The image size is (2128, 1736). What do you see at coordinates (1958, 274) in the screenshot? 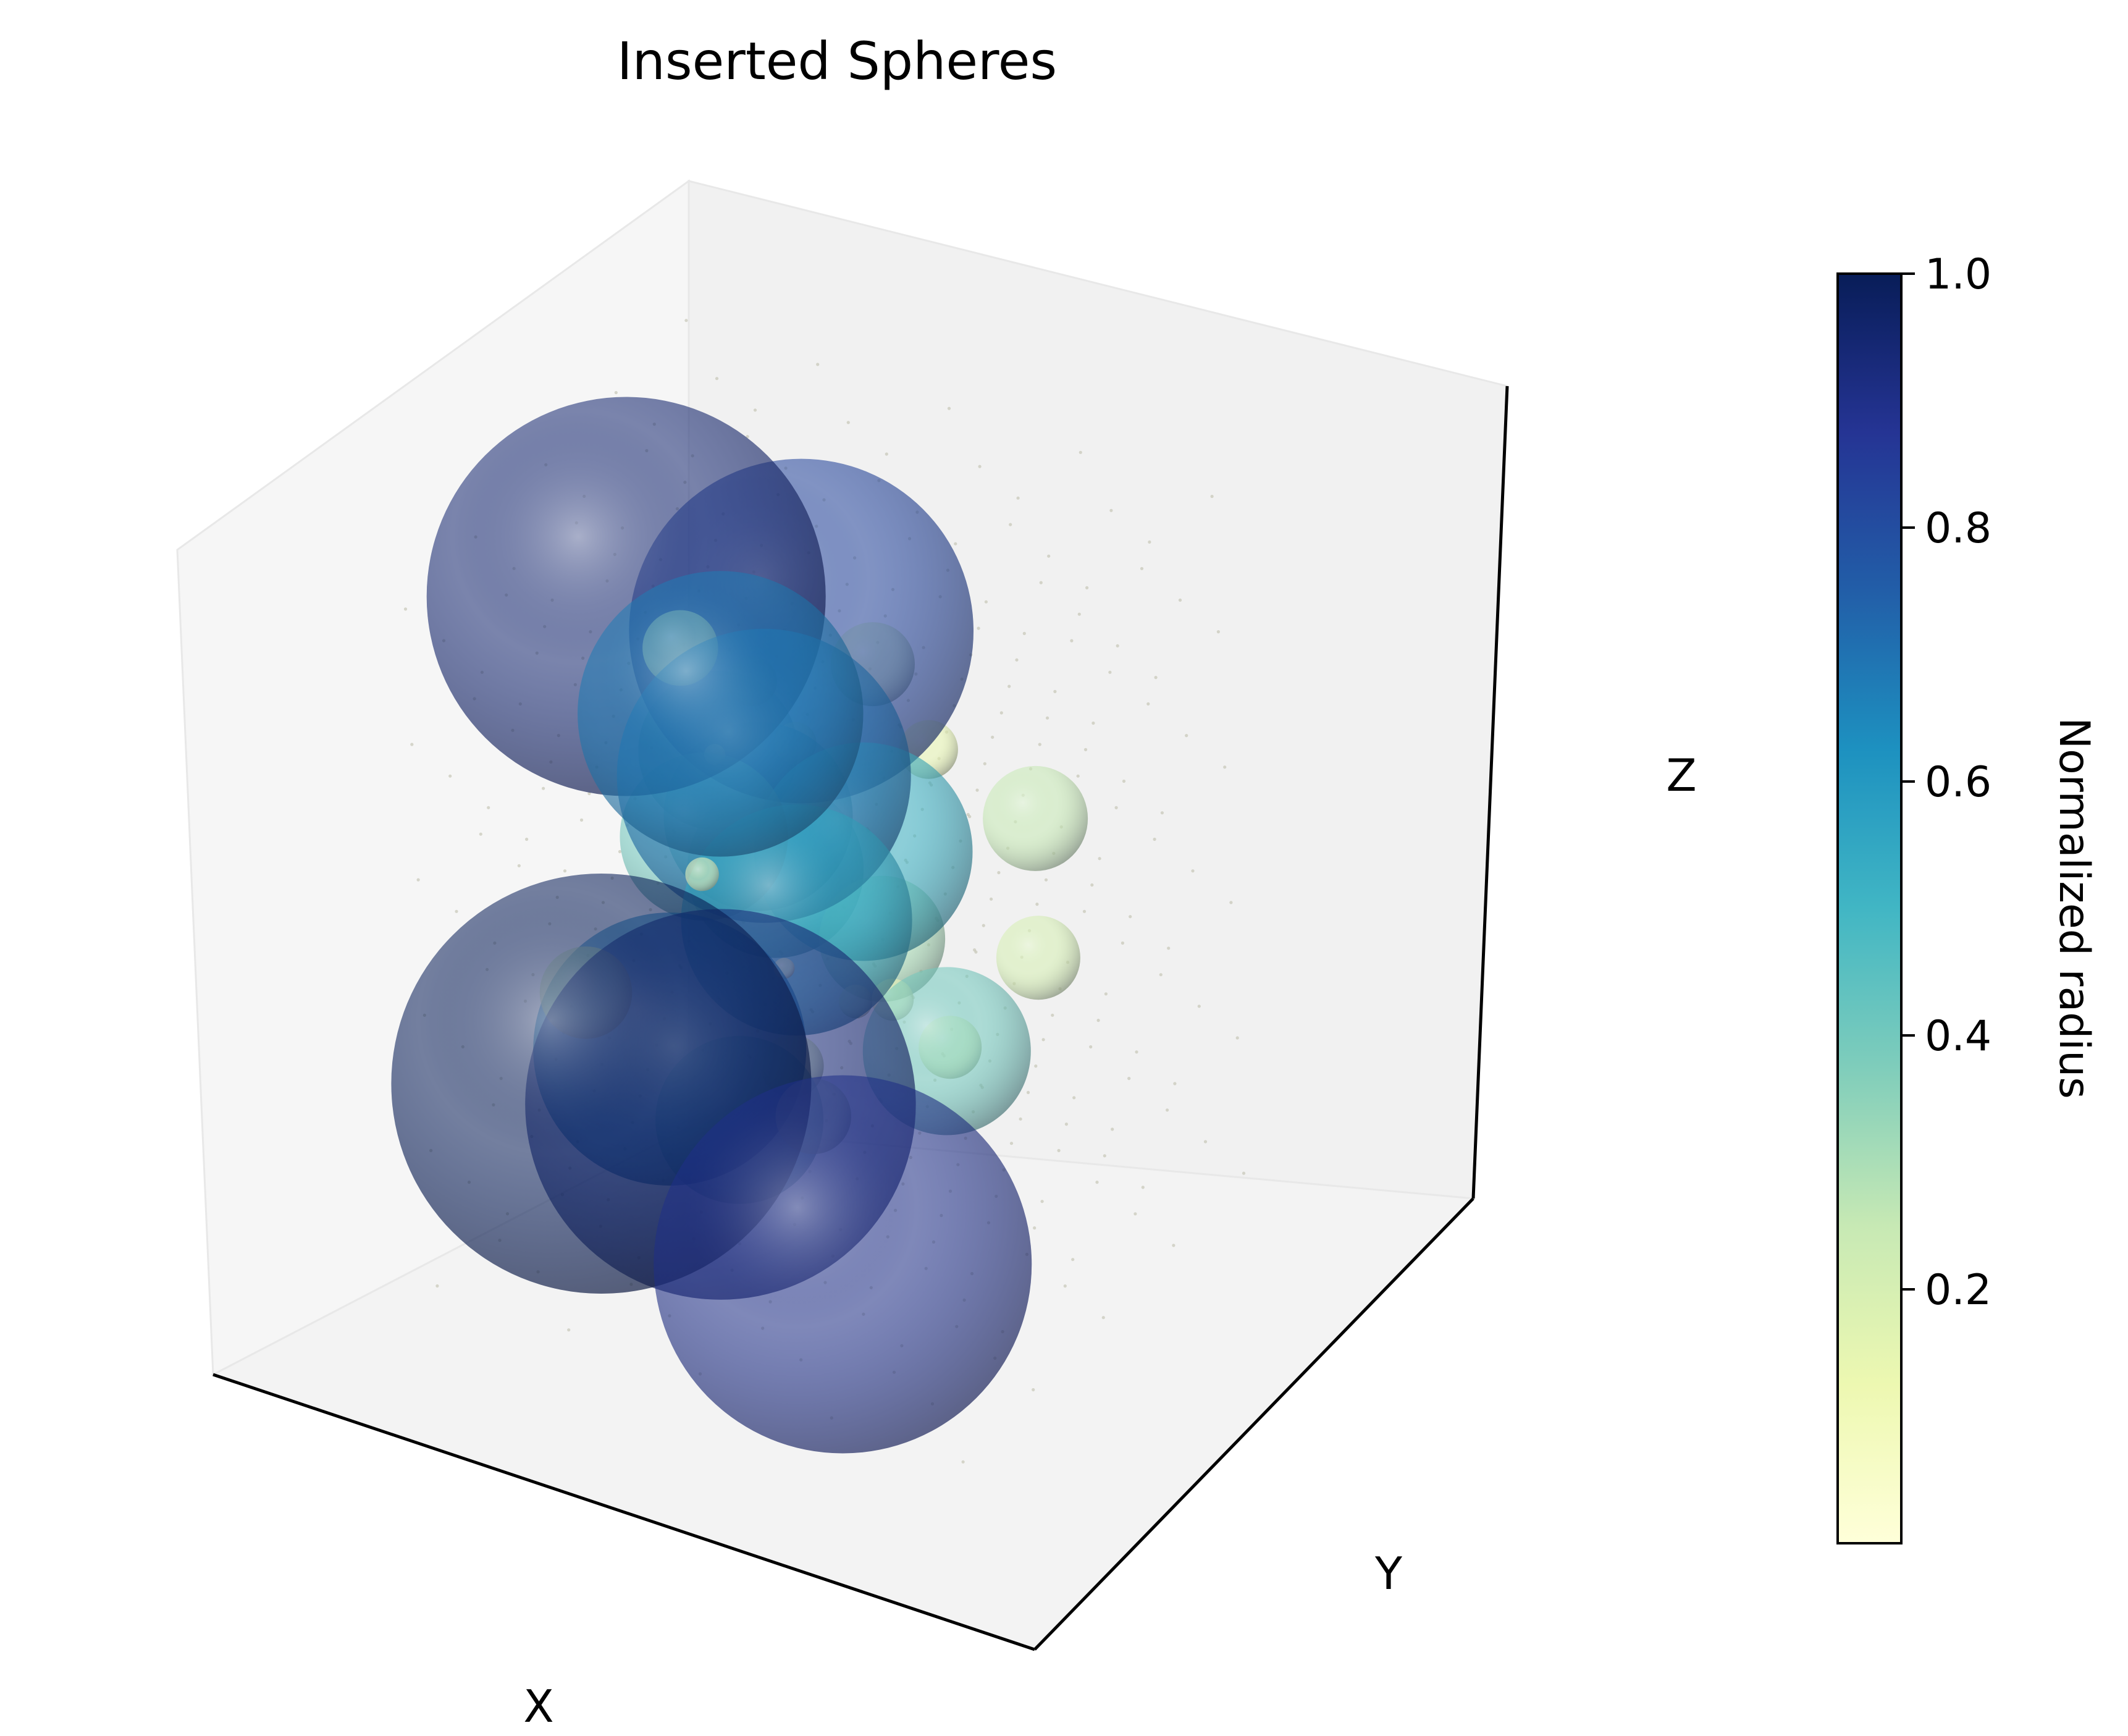
I see `colorbar-tick-label: 1.0` at bounding box center [1958, 274].